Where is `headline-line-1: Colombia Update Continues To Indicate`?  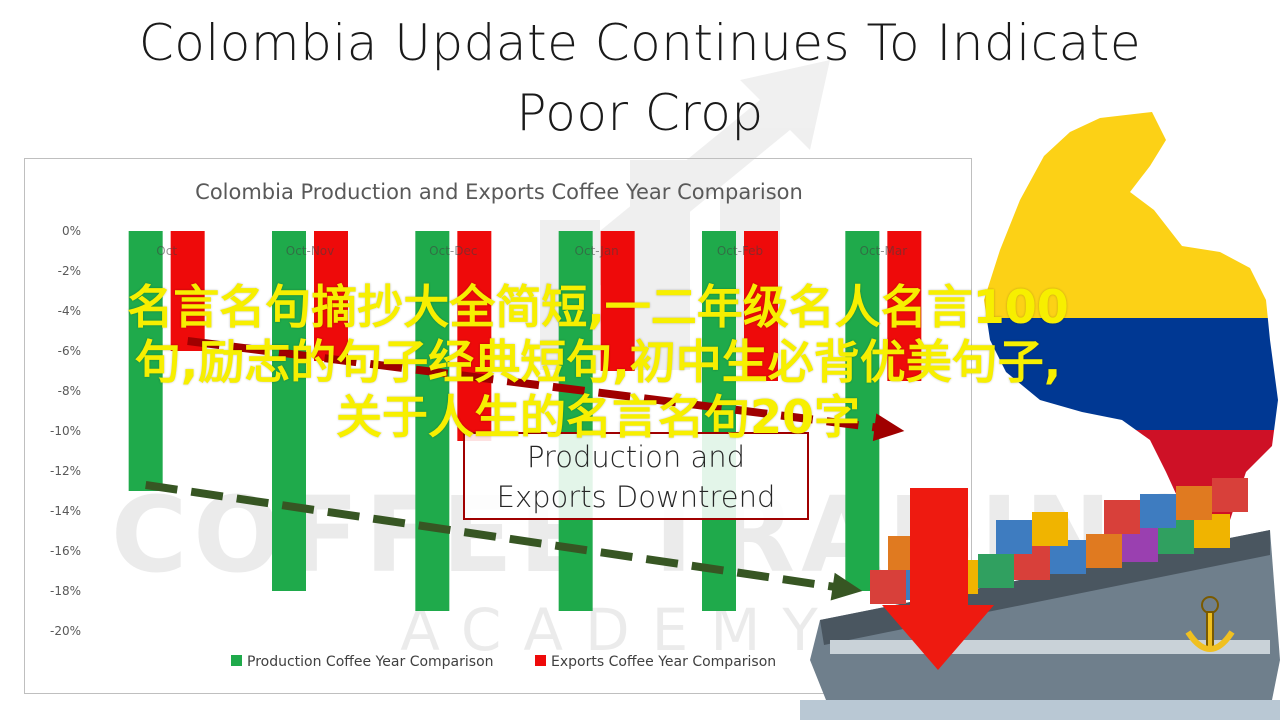 headline-line-1: Colombia Update Continues To Indicate is located at coordinates (640, 43).